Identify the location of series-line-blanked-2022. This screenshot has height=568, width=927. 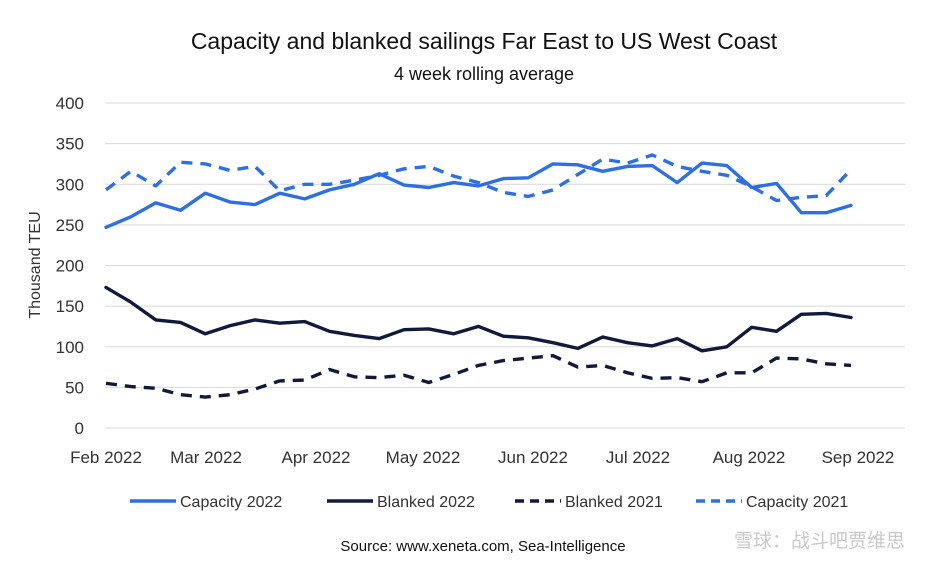
(478, 319).